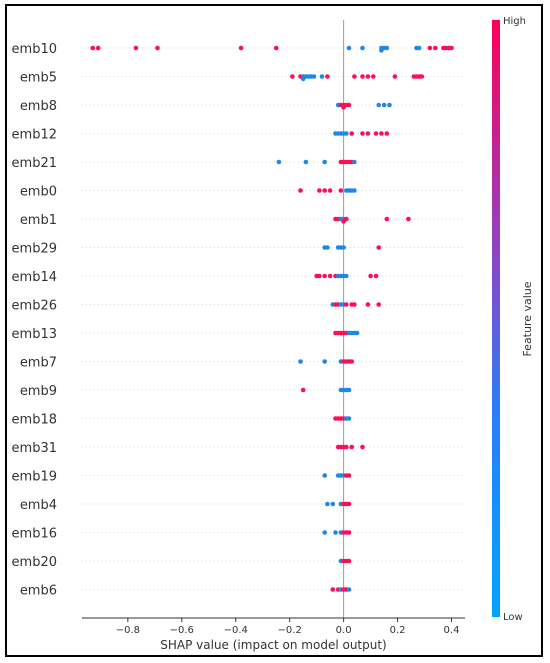 The image size is (550, 663). Describe the element at coordinates (128, 630) in the screenshot. I see `x-tick-label: −0.8` at that location.